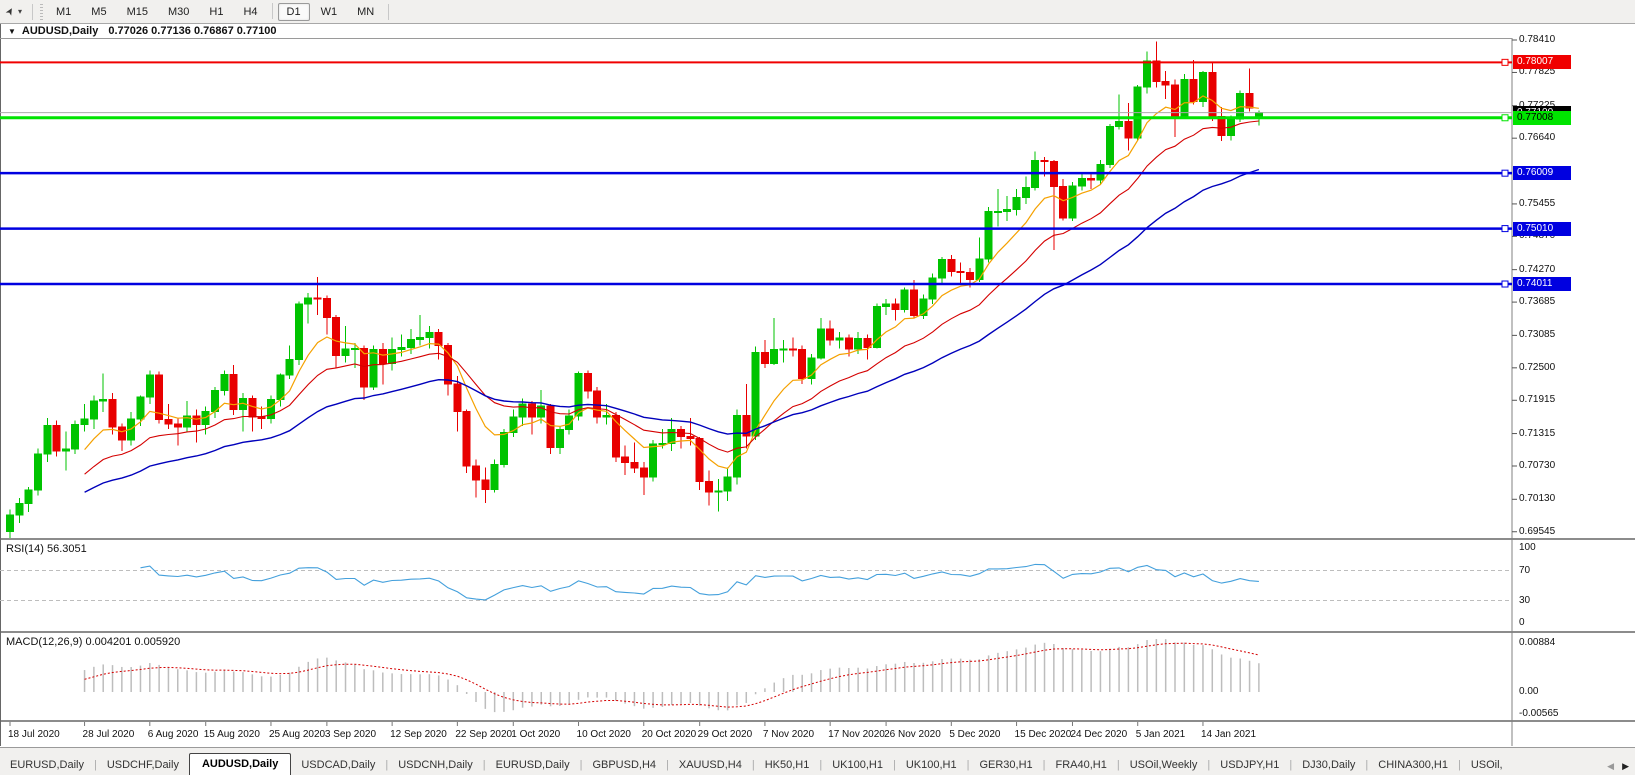  What do you see at coordinates (250, 11) in the screenshot?
I see `timeframe-button-H4: H4` at bounding box center [250, 11].